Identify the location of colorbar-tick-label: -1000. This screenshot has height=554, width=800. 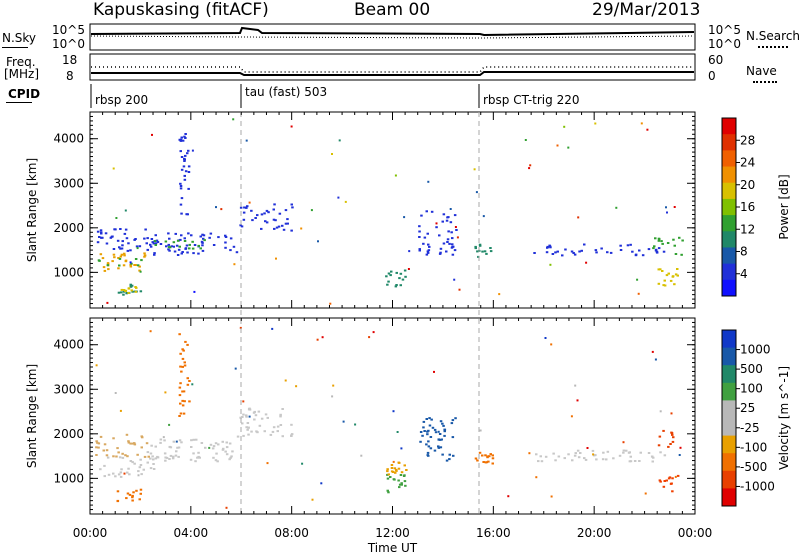
(757, 486).